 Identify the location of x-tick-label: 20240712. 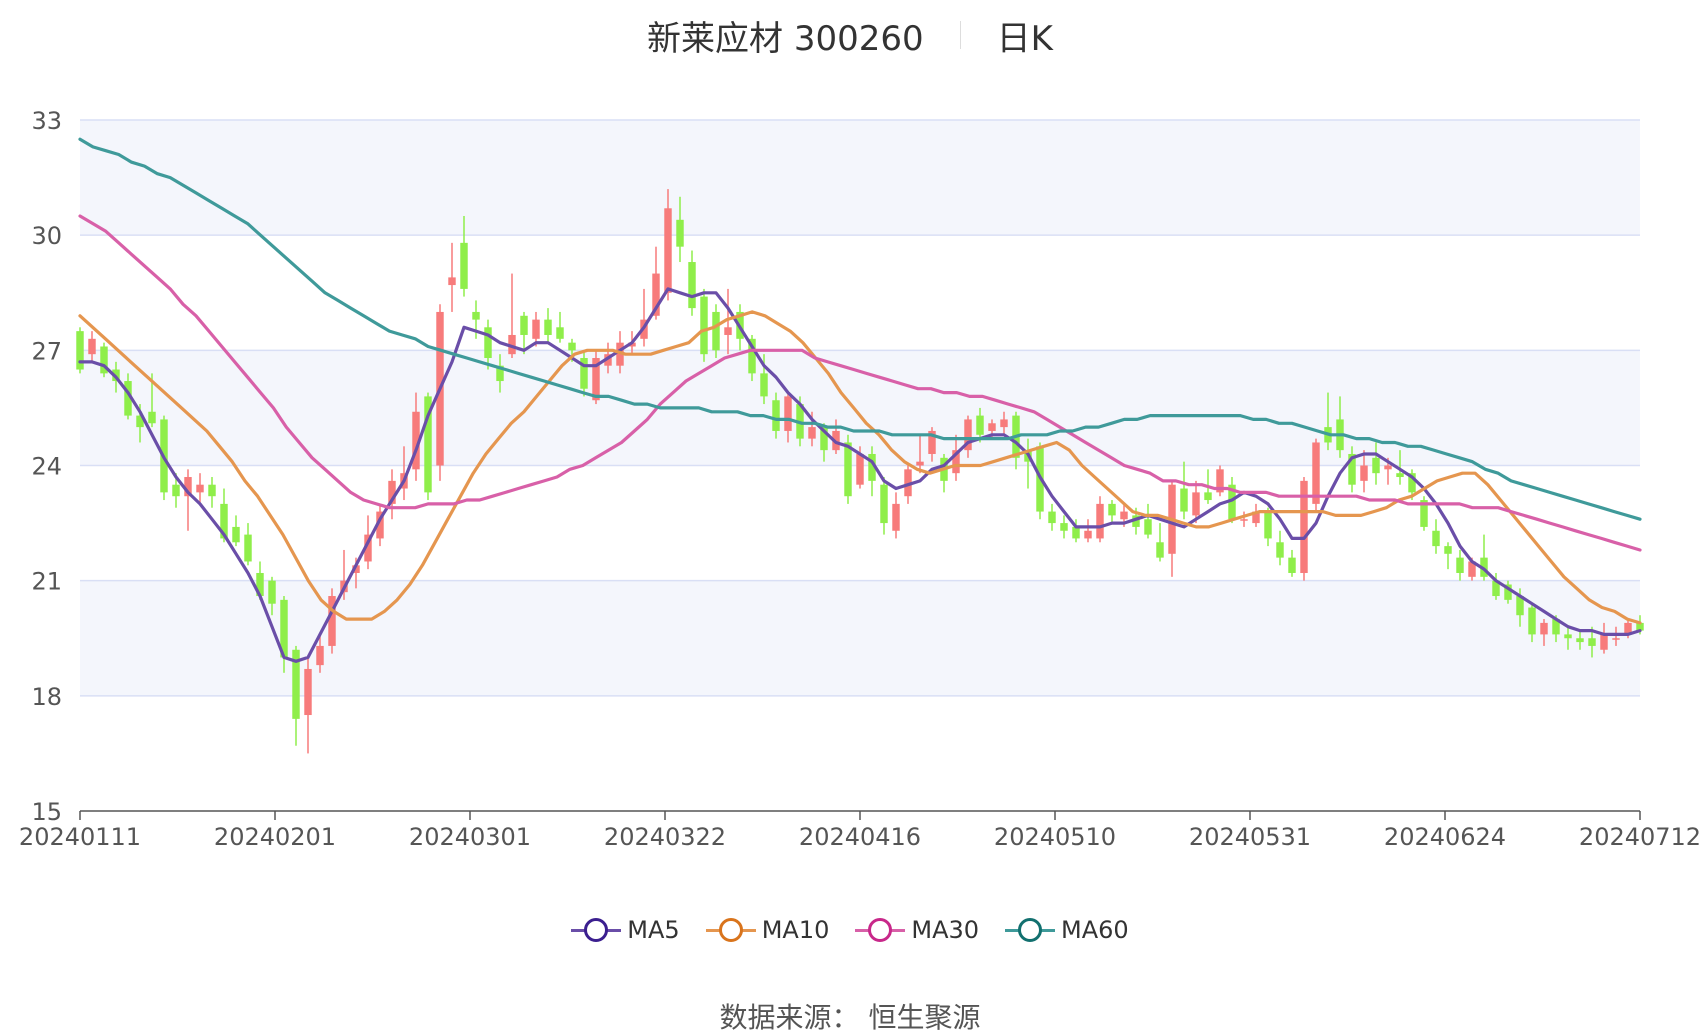
(1639, 837).